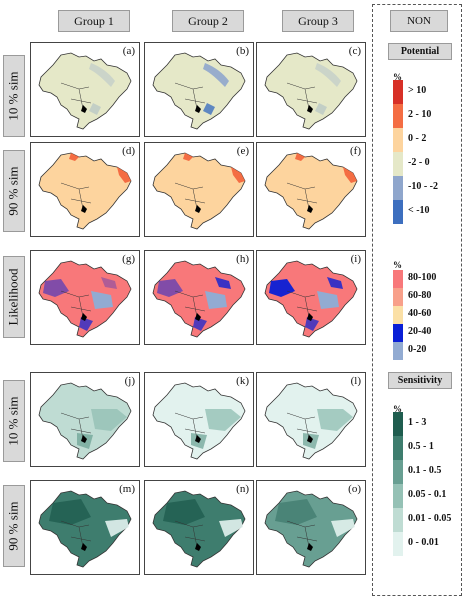 The image size is (470, 600). Describe the element at coordinates (423, 542) in the screenshot. I see `legend-label: 0 - 0.01` at that location.